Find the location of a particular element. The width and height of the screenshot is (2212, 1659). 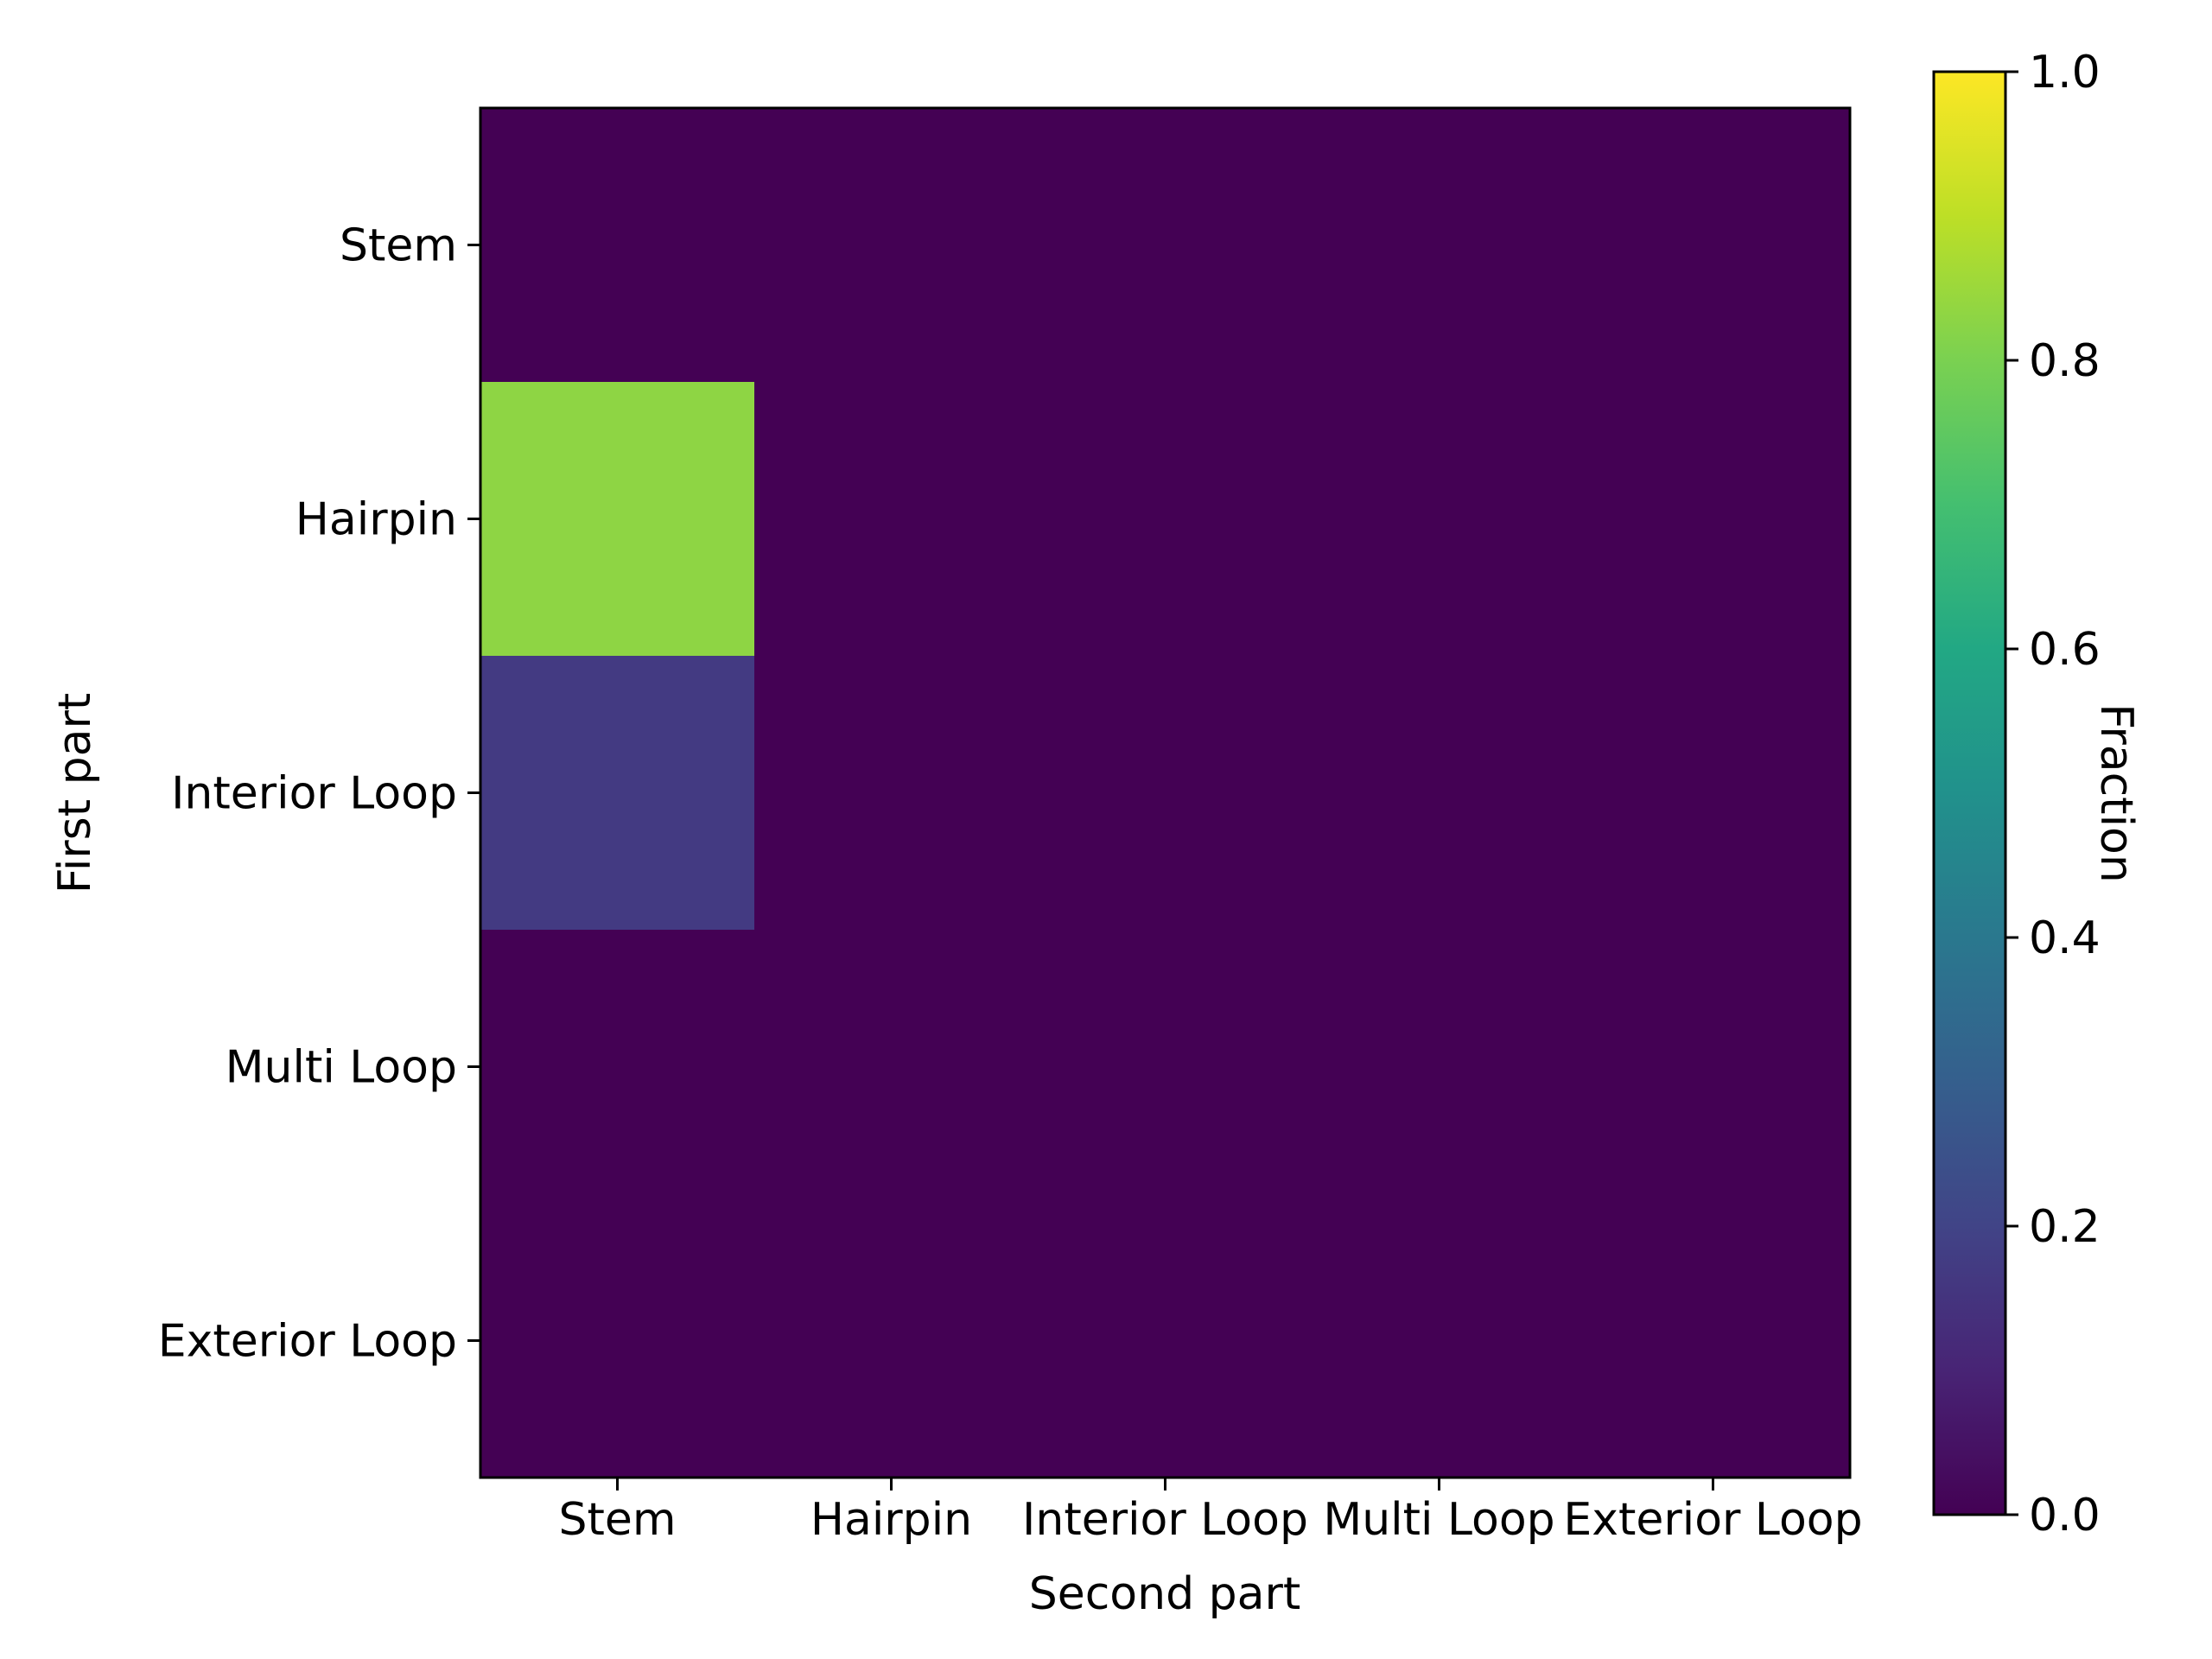

x-tick-label: Hairpin is located at coordinates (891, 1520).